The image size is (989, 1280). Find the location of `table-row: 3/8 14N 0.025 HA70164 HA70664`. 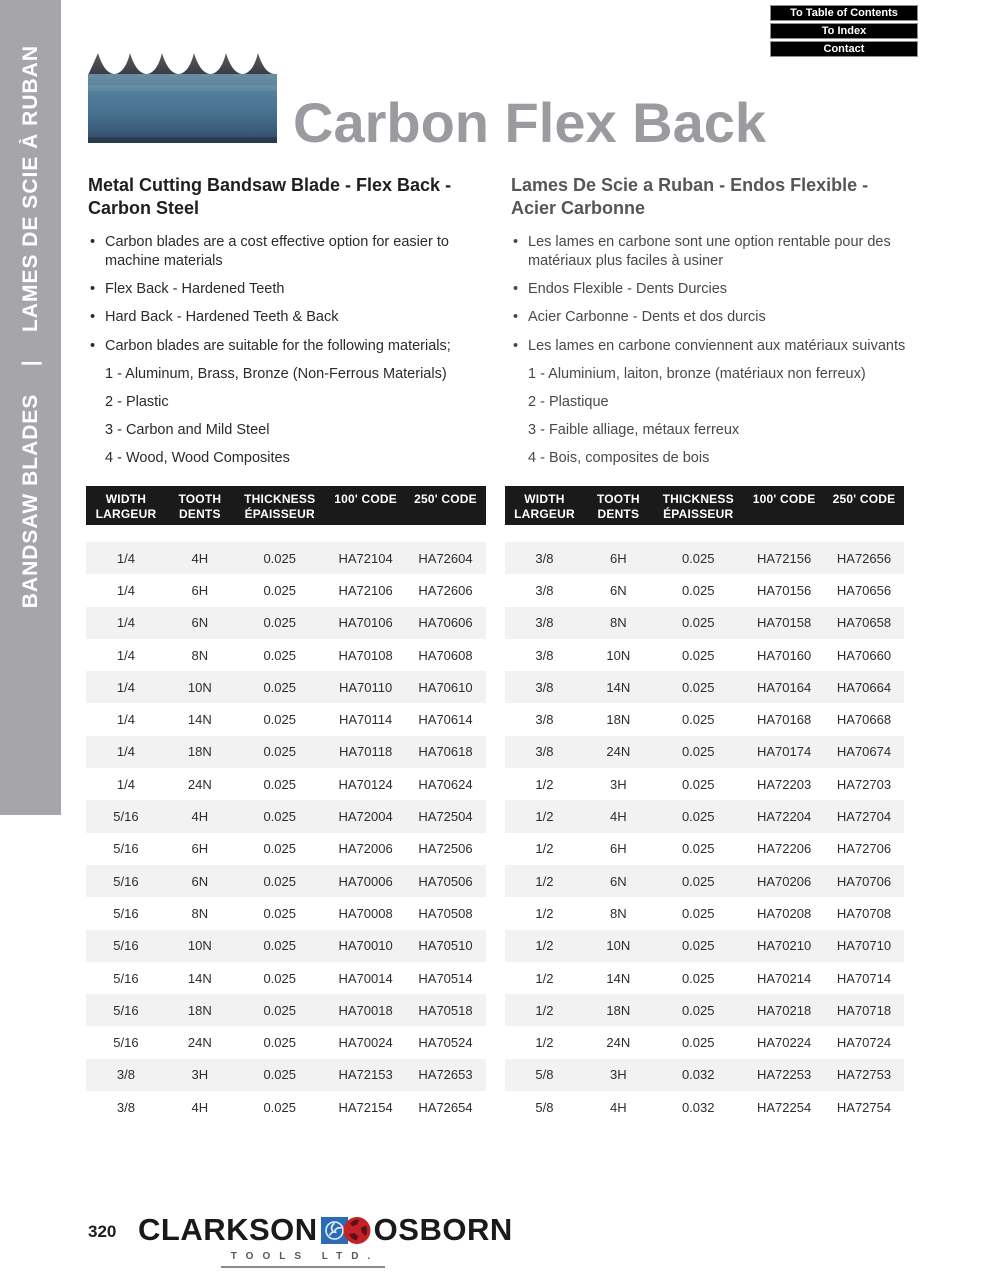

table-row: 3/8 14N 0.025 HA70164 HA70664 is located at coordinates (704, 687).